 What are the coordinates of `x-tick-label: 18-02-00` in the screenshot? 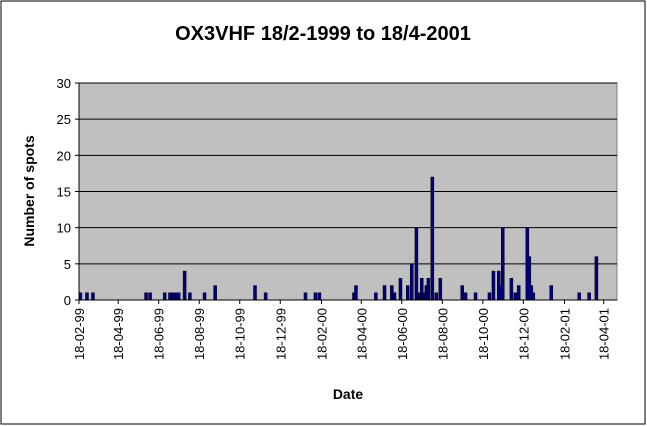 It's located at (321, 334).